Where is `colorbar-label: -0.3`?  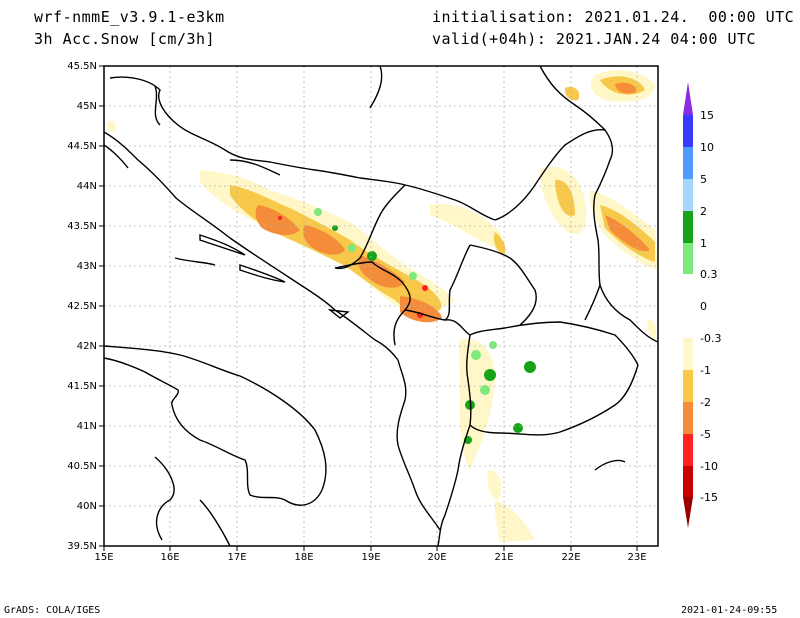
colorbar-label: -0.3 is located at coordinates (710, 338).